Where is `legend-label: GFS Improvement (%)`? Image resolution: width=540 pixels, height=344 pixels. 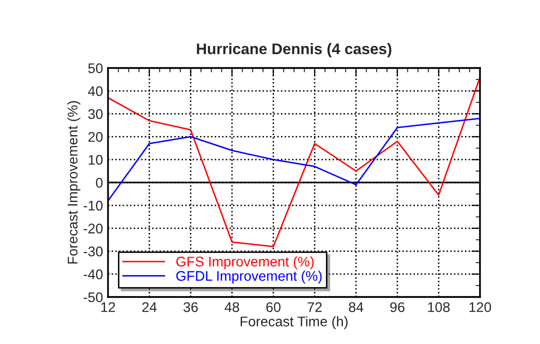
legend-label: GFS Improvement (%) is located at coordinates (245, 263).